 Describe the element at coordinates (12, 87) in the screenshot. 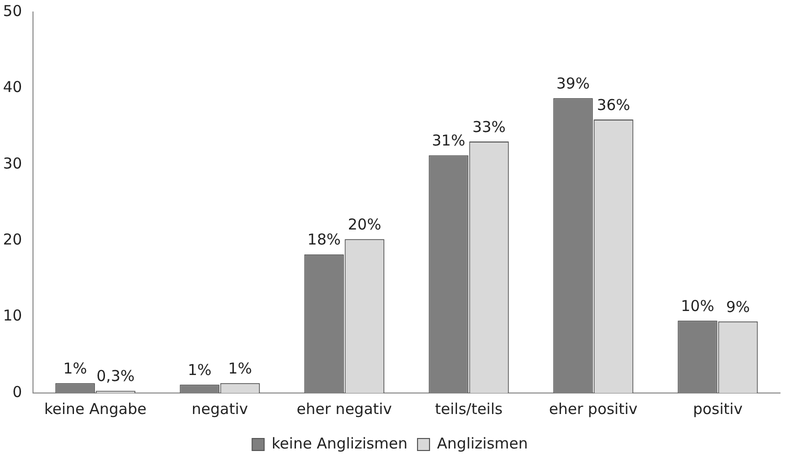

I see `y-tick-label: 40` at that location.